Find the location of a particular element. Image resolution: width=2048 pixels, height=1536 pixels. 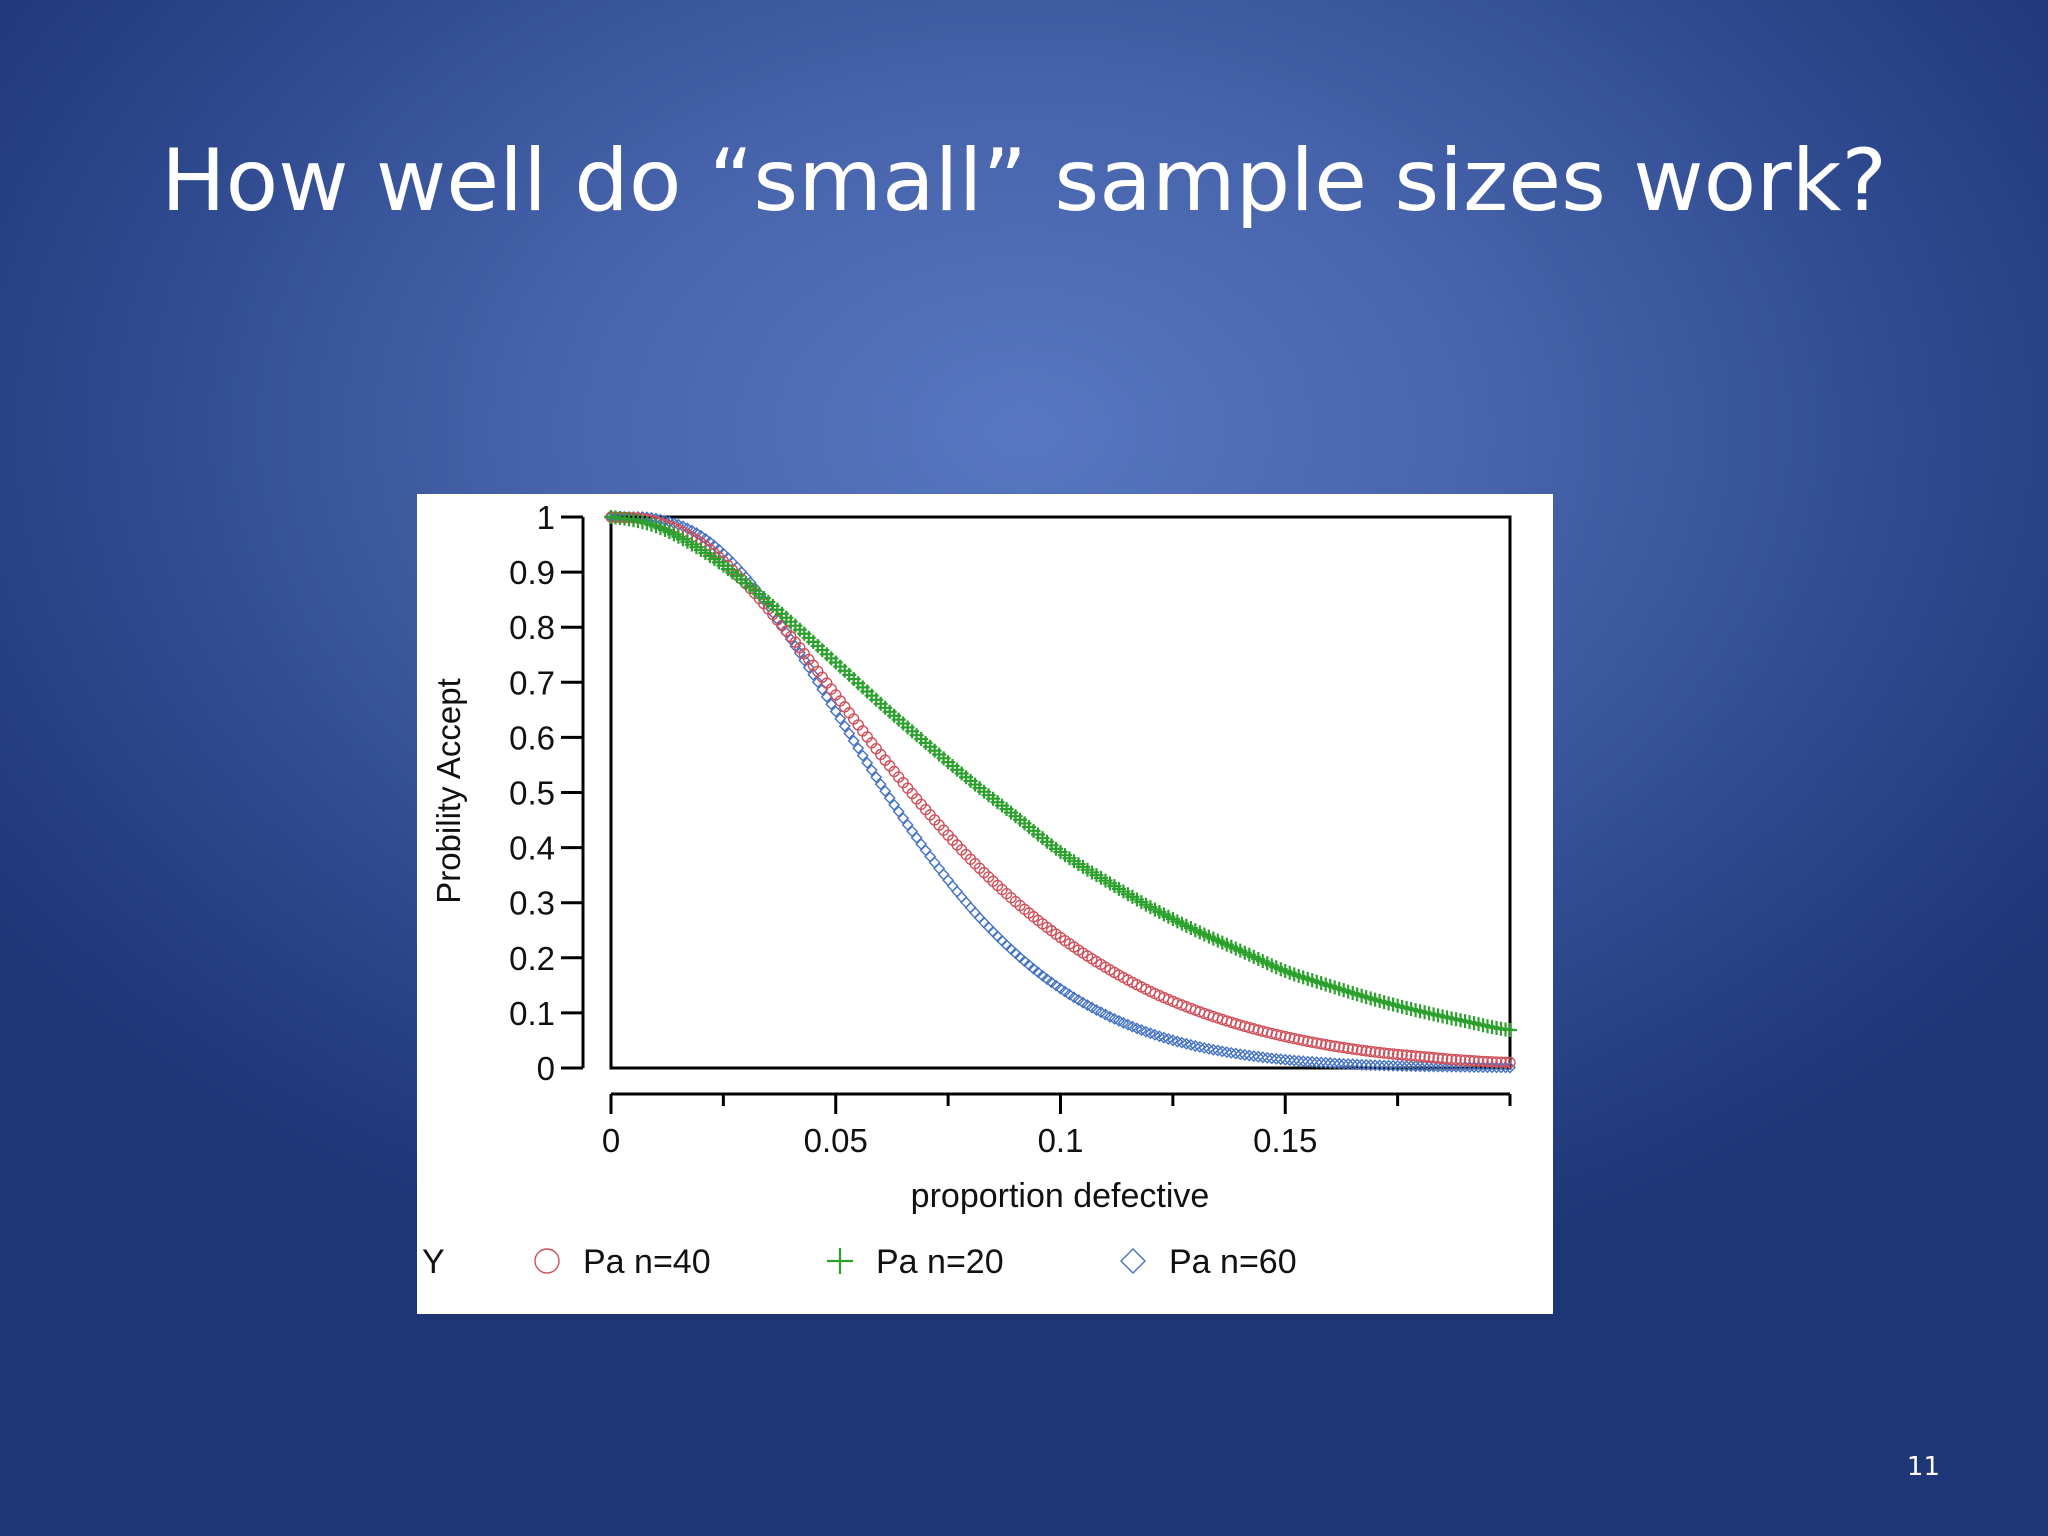

y-tick-label: 0 is located at coordinates (546, 1068).